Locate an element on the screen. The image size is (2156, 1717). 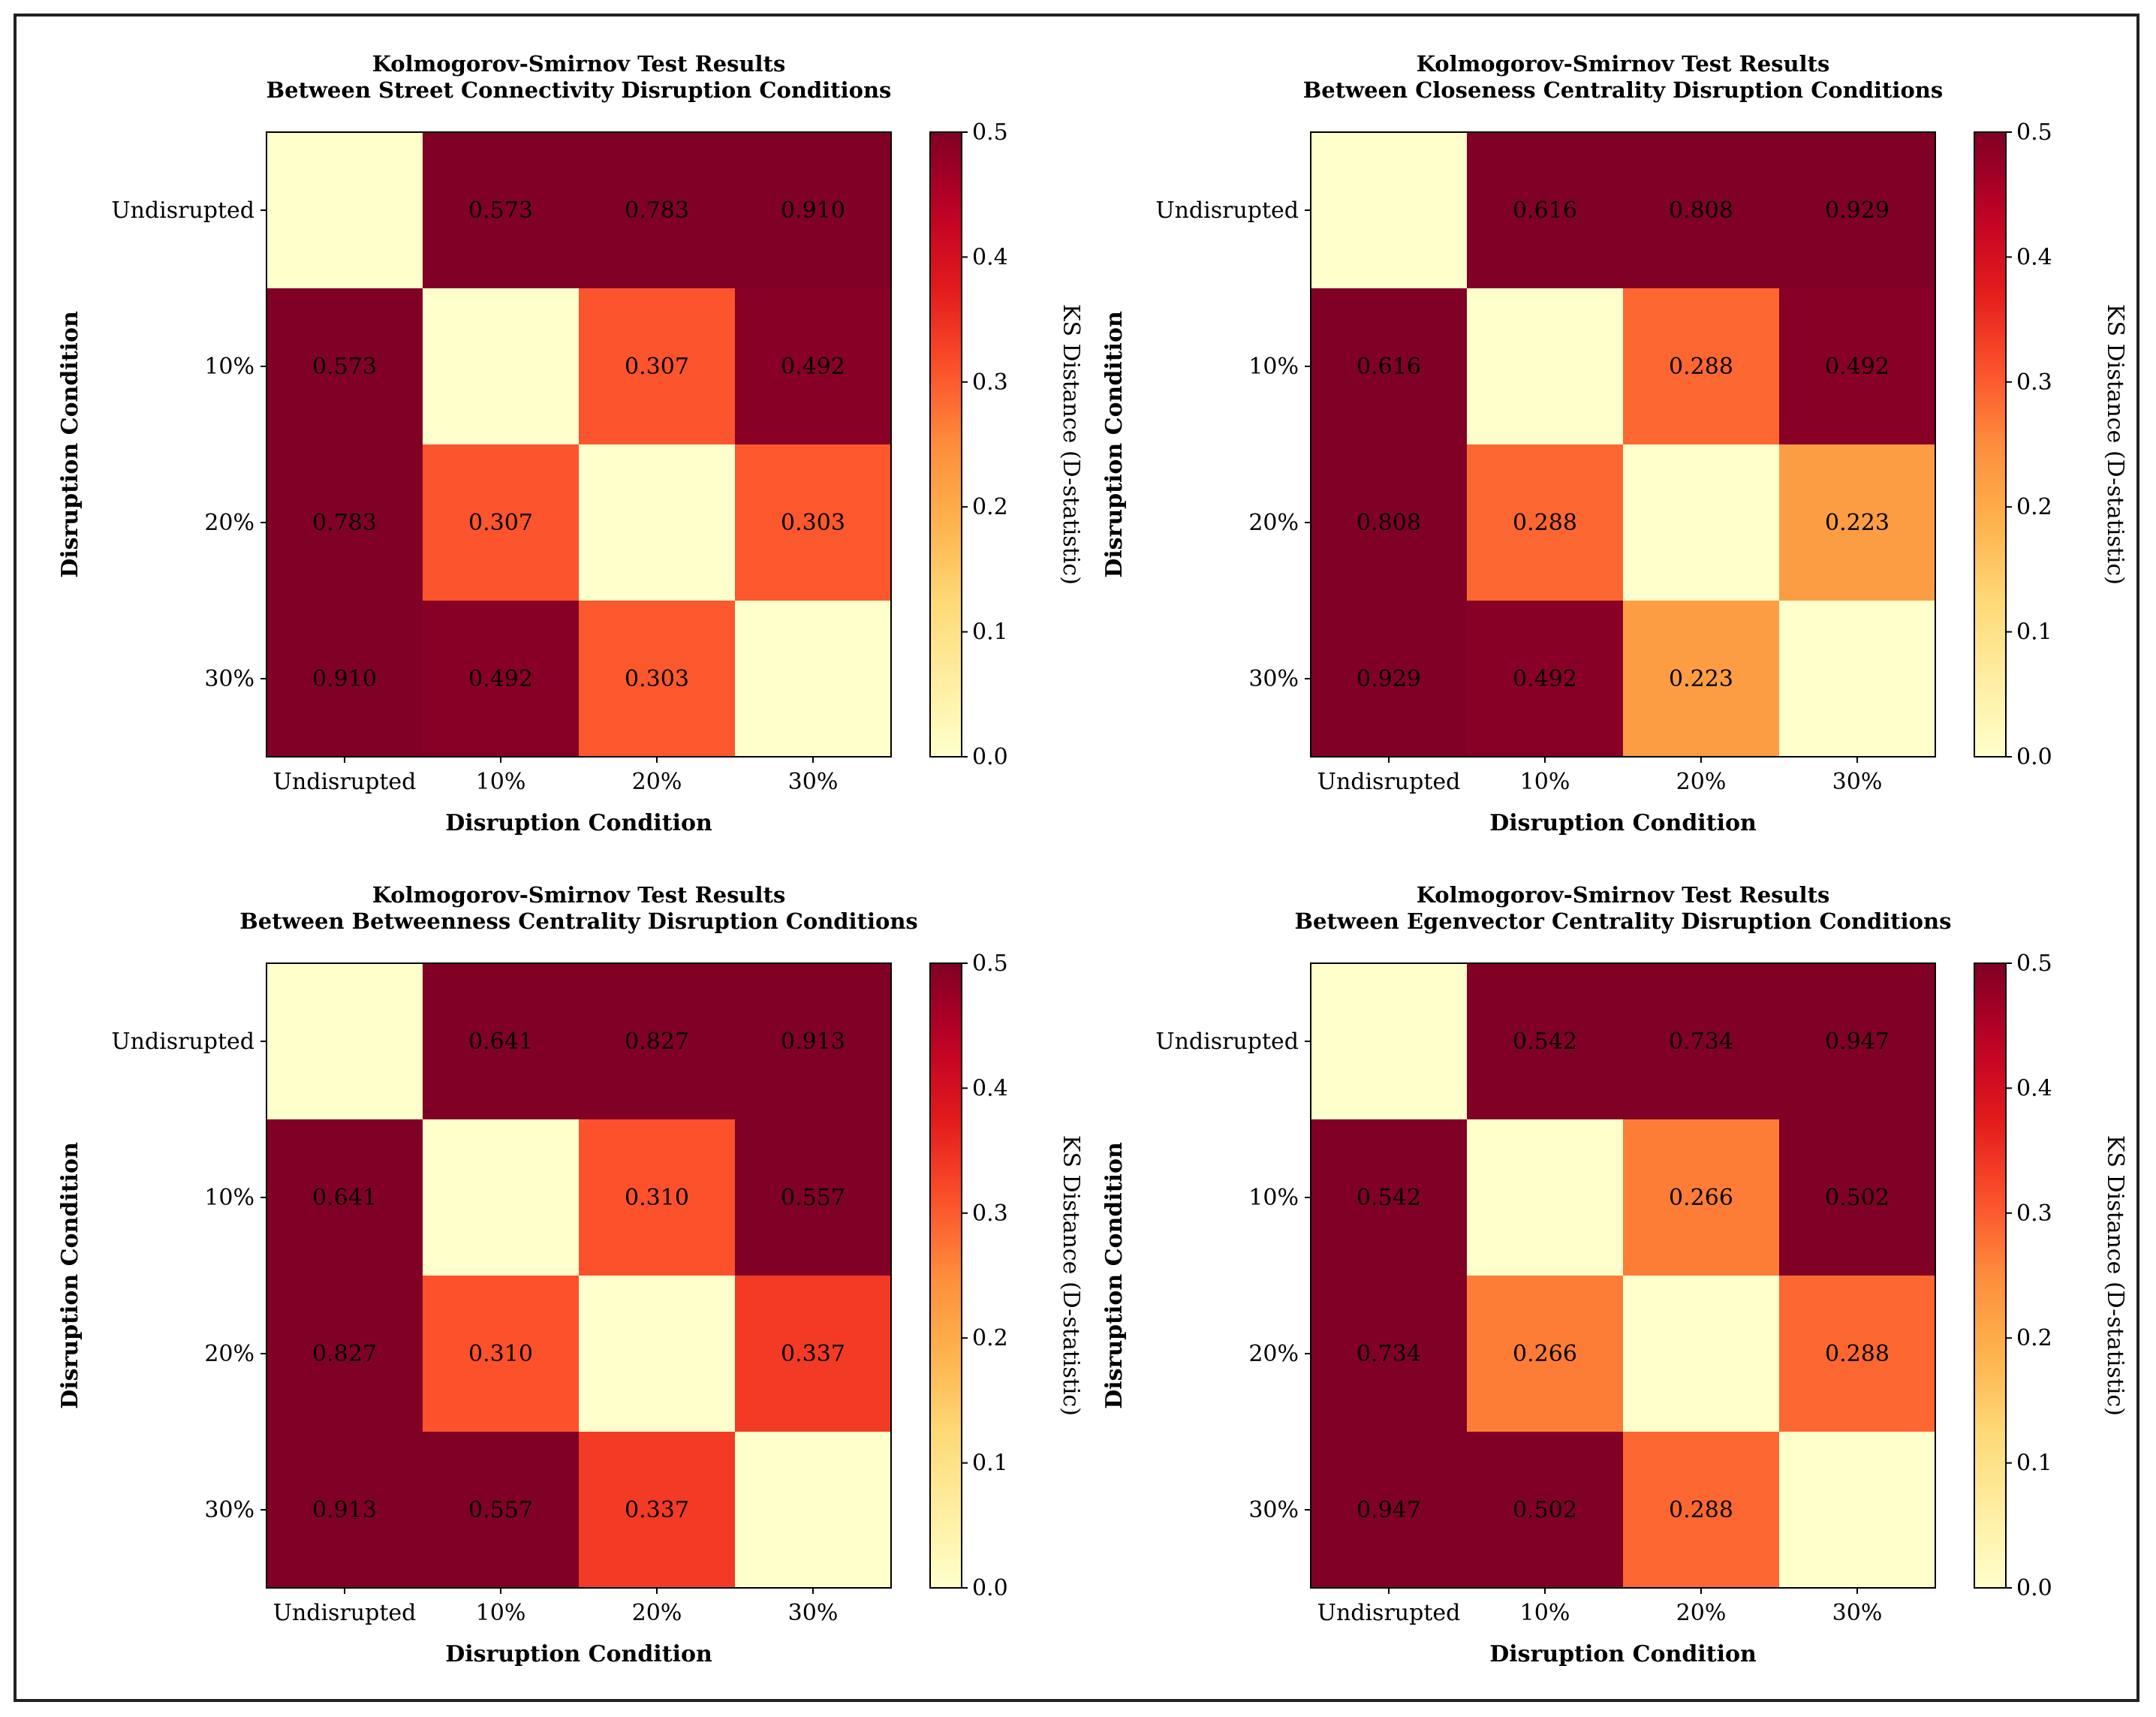
colorbar-tick-label: 0.4 is located at coordinates (2034, 257).